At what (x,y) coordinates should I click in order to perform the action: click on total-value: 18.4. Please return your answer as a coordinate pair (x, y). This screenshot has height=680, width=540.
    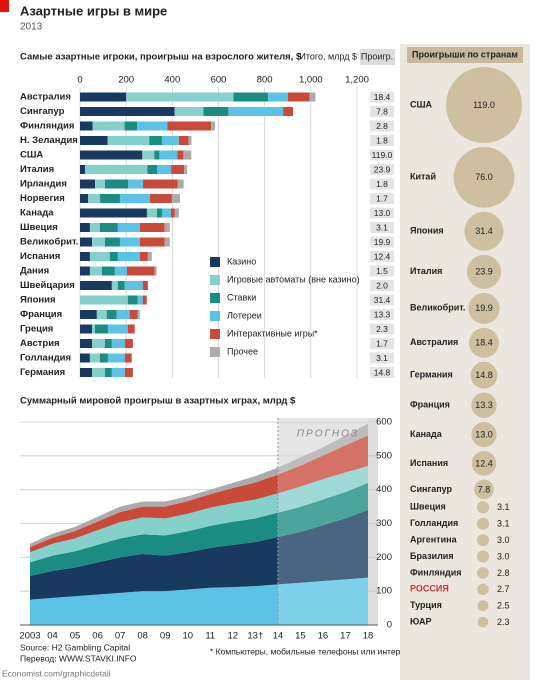
    Looking at the image, I should click on (382, 97).